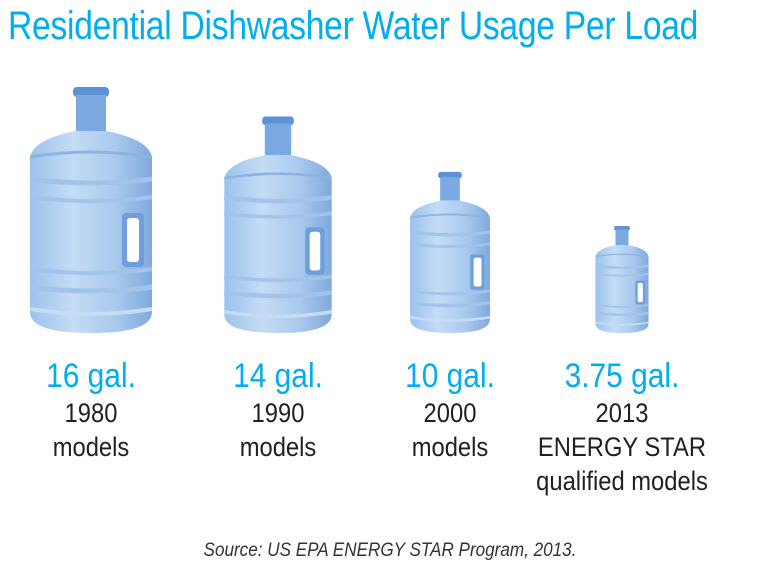 Image resolution: width=780 pixels, height=572 pixels. What do you see at coordinates (278, 413) in the screenshot?
I see `category-label: 1990` at bounding box center [278, 413].